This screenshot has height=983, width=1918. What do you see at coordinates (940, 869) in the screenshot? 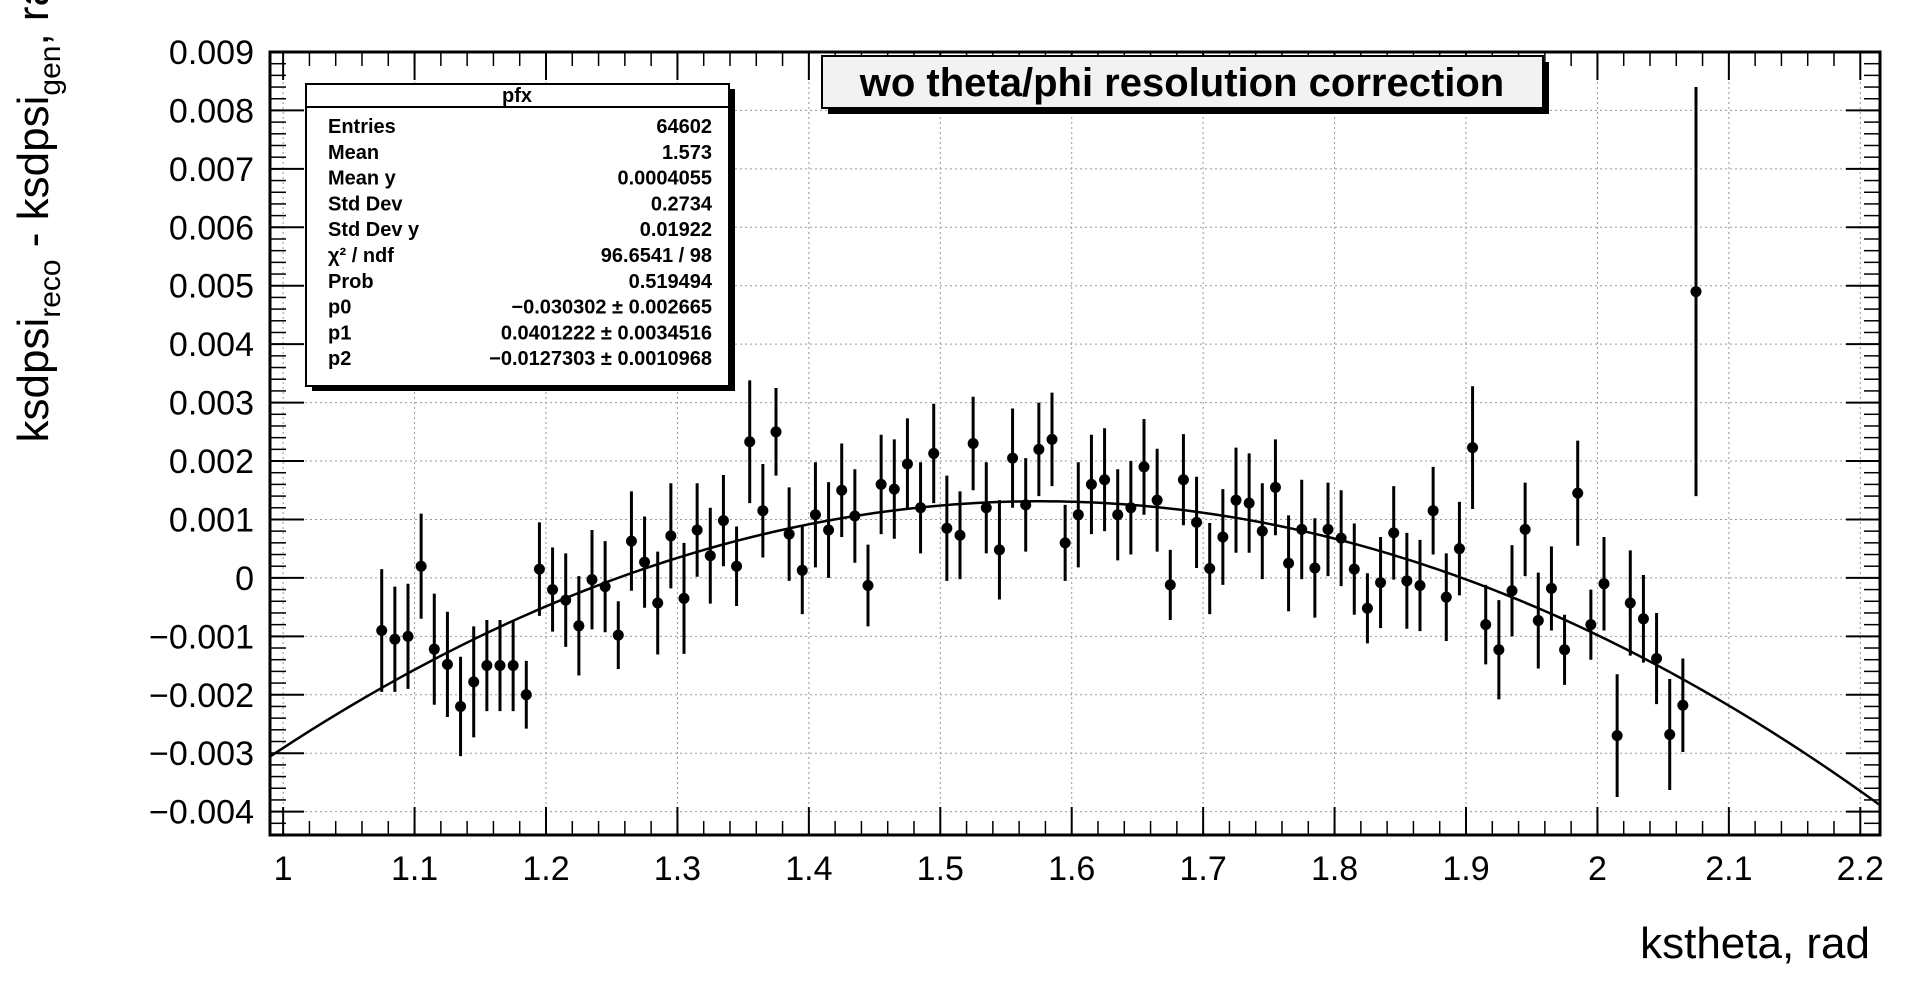
I see `x-tick-label: 1.5` at bounding box center [940, 869].